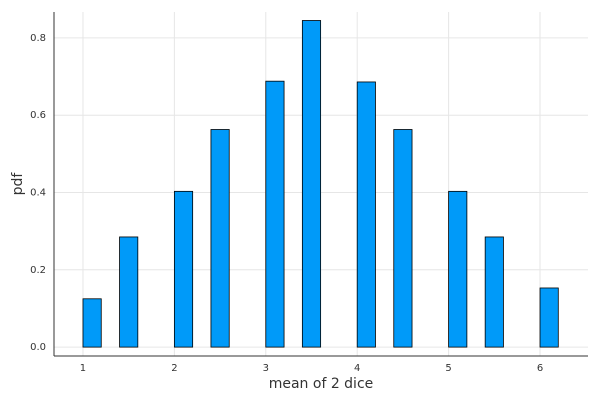  I want to click on y-tick-label: 0.0, so click(38, 347).